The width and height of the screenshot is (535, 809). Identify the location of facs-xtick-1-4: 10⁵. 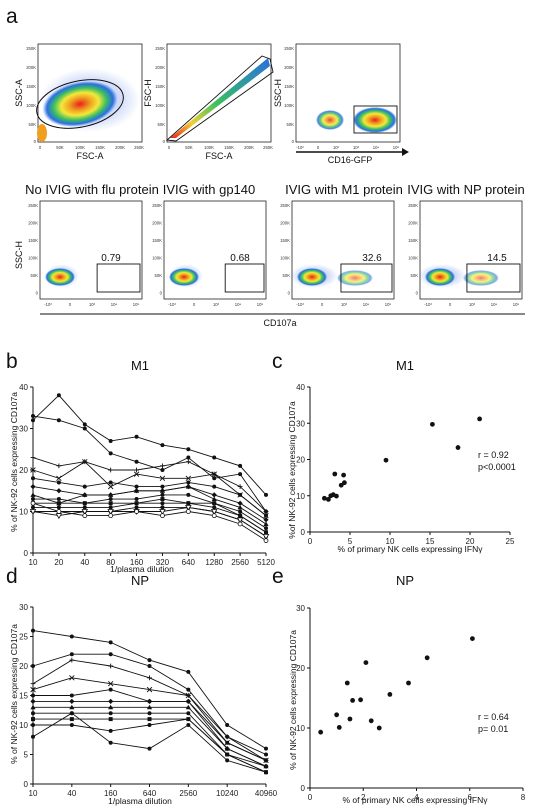
(260, 304).